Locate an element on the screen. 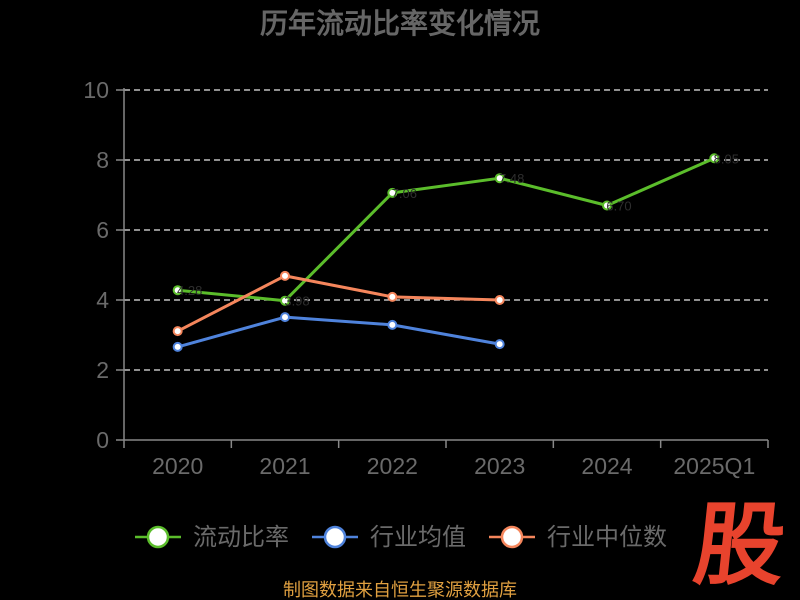  legend-label-industry-mean: 行业均值 is located at coordinates (418, 537).